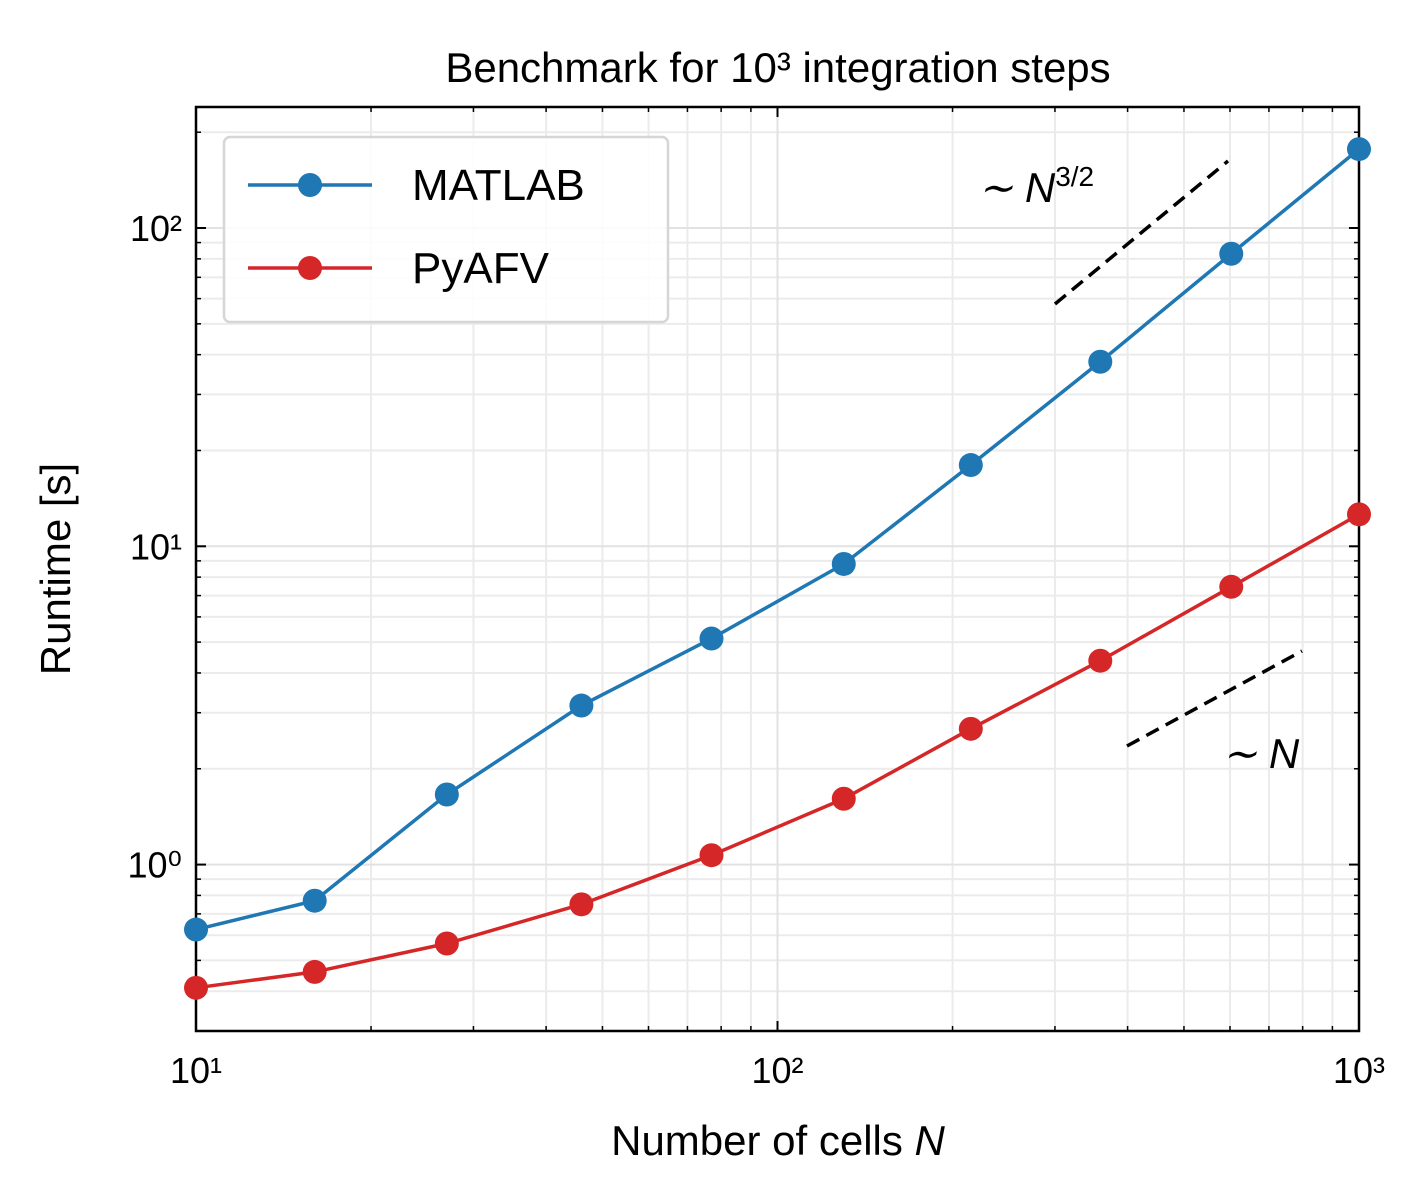  I want to click on y-tick-label: 10¹, so click(156, 546).